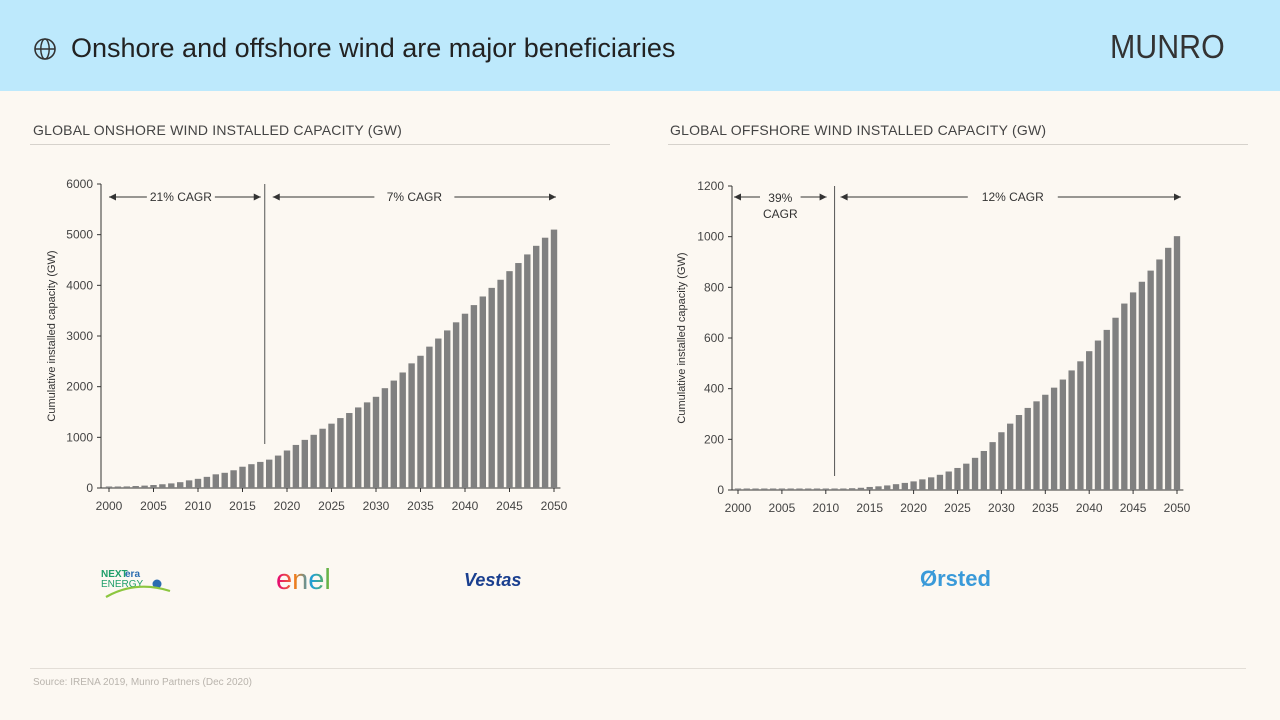  I want to click on offshore-cagr1-label-2: CAGR, so click(780, 214).